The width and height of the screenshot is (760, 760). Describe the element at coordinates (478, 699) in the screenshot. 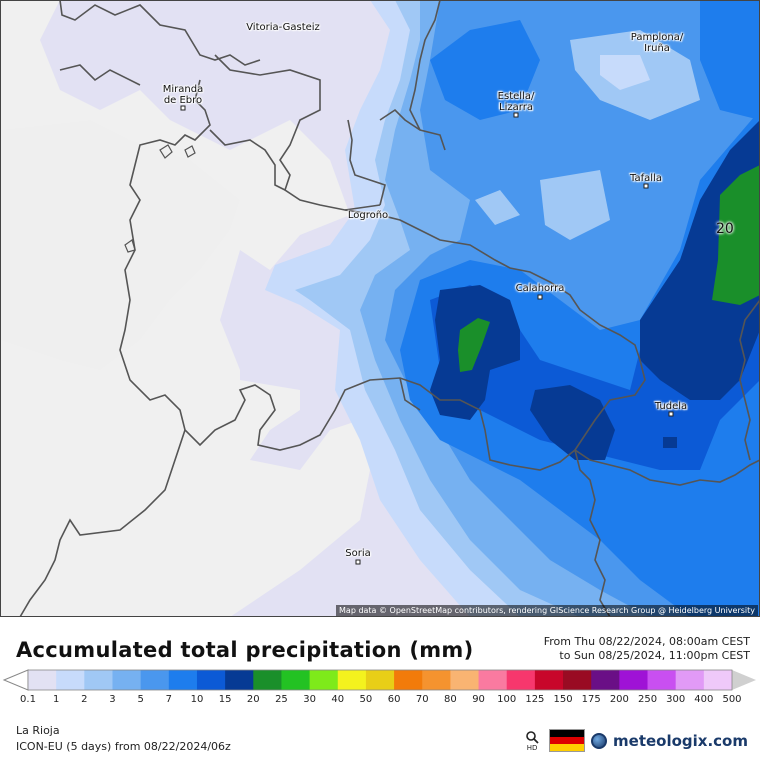

I see `legend-tick-label: 90` at that location.